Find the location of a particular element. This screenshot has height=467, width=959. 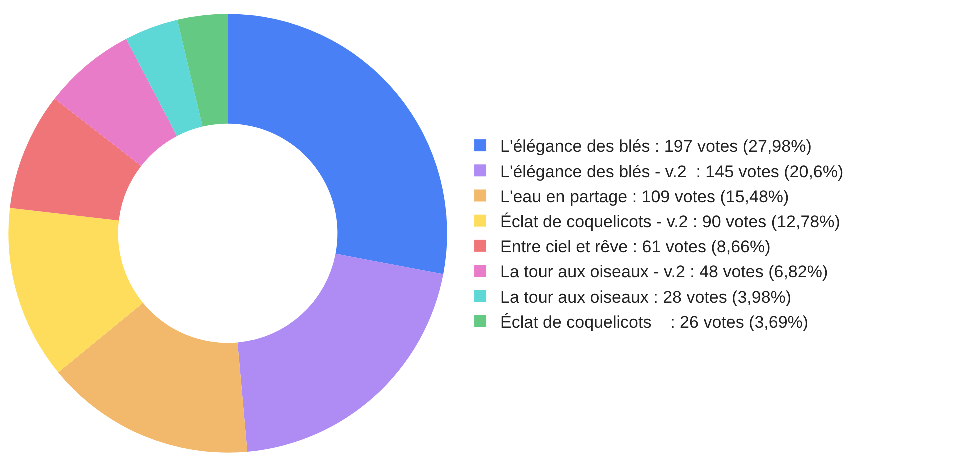

legend-label: La tour aux oiseaux : 28 votes (3,98%) is located at coordinates (646, 297).